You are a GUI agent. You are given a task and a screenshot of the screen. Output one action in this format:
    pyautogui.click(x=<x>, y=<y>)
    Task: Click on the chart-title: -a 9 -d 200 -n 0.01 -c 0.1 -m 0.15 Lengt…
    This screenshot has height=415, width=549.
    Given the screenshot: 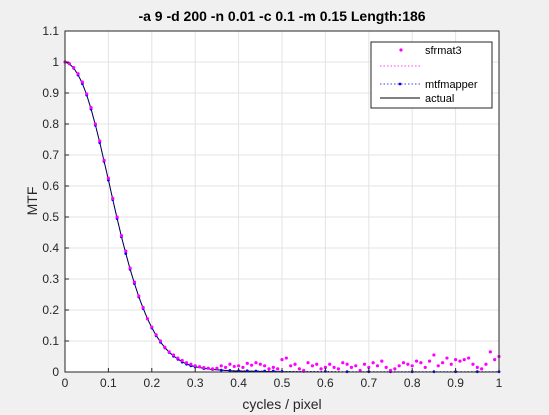 What is the action you would take?
    pyautogui.click(x=281, y=16)
    